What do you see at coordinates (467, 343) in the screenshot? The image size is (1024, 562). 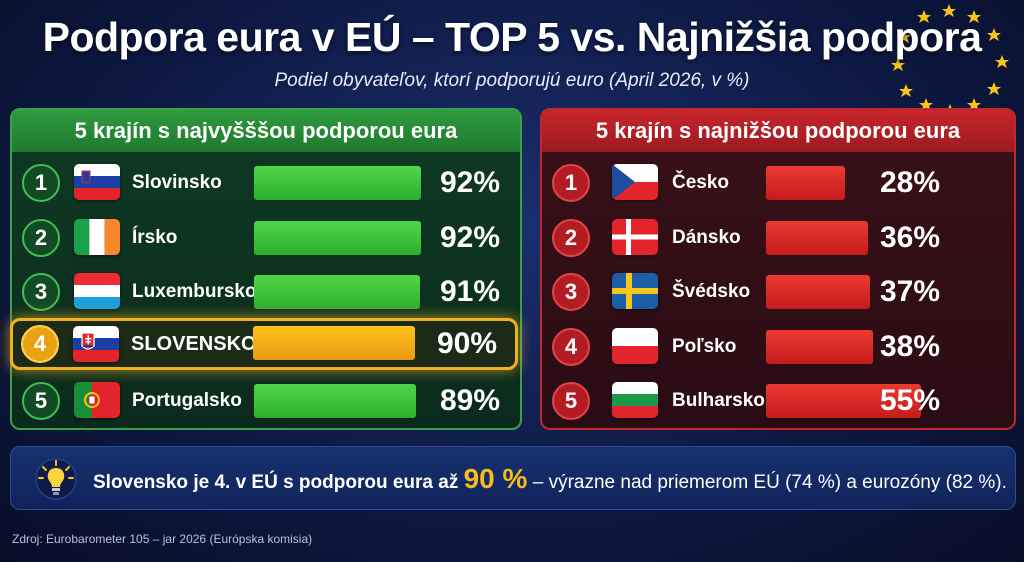 I see `value-label: 90%` at bounding box center [467, 343].